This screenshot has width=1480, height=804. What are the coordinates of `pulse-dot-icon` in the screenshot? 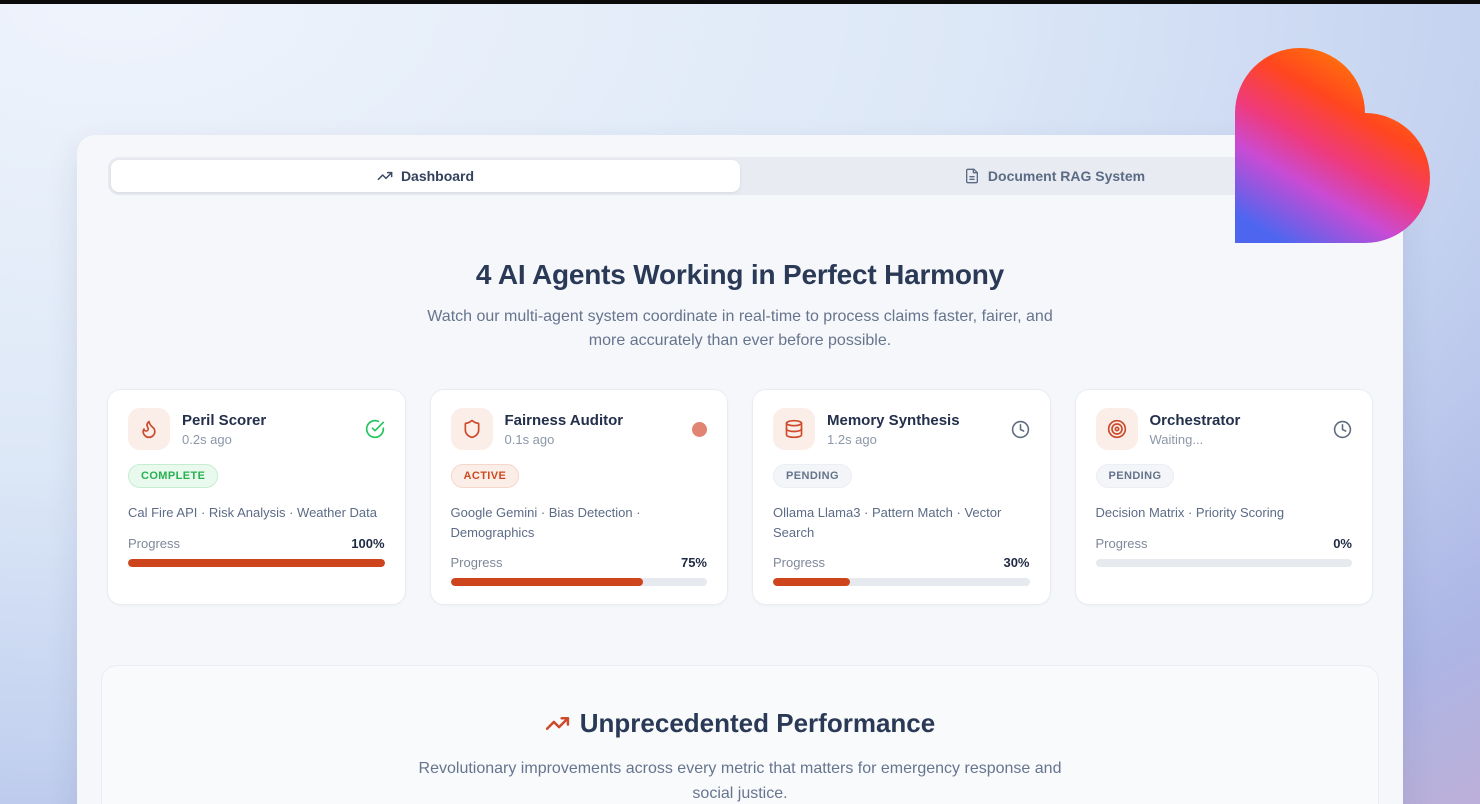 It's located at (699, 429).